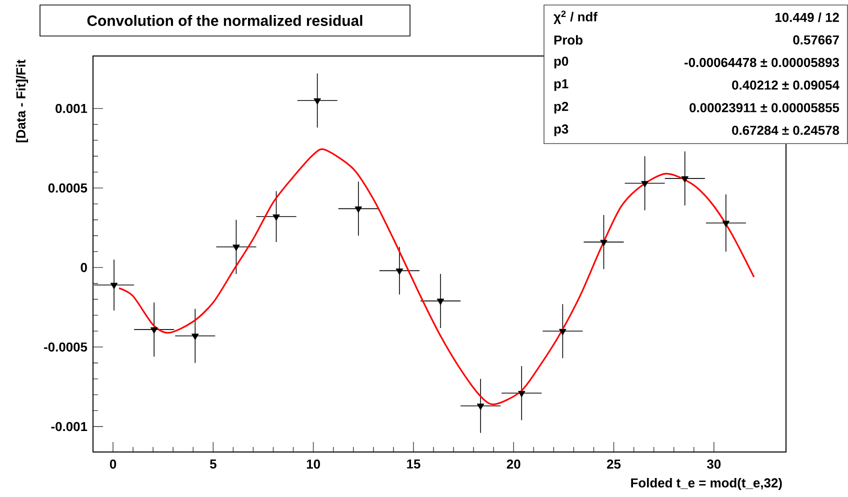 The width and height of the screenshot is (848, 497). What do you see at coordinates (561, 108) in the screenshot?
I see `annotation: p2` at bounding box center [561, 108].